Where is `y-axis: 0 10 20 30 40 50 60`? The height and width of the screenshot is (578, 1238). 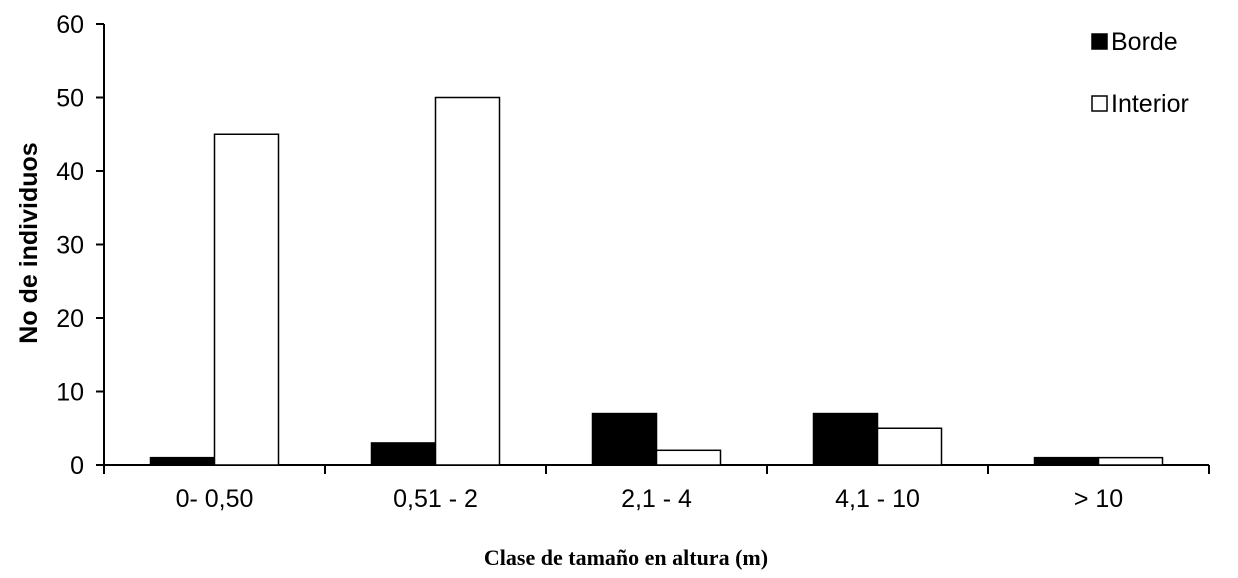 y-axis: 0 10 20 30 40 50 60 is located at coordinates (80, 245).